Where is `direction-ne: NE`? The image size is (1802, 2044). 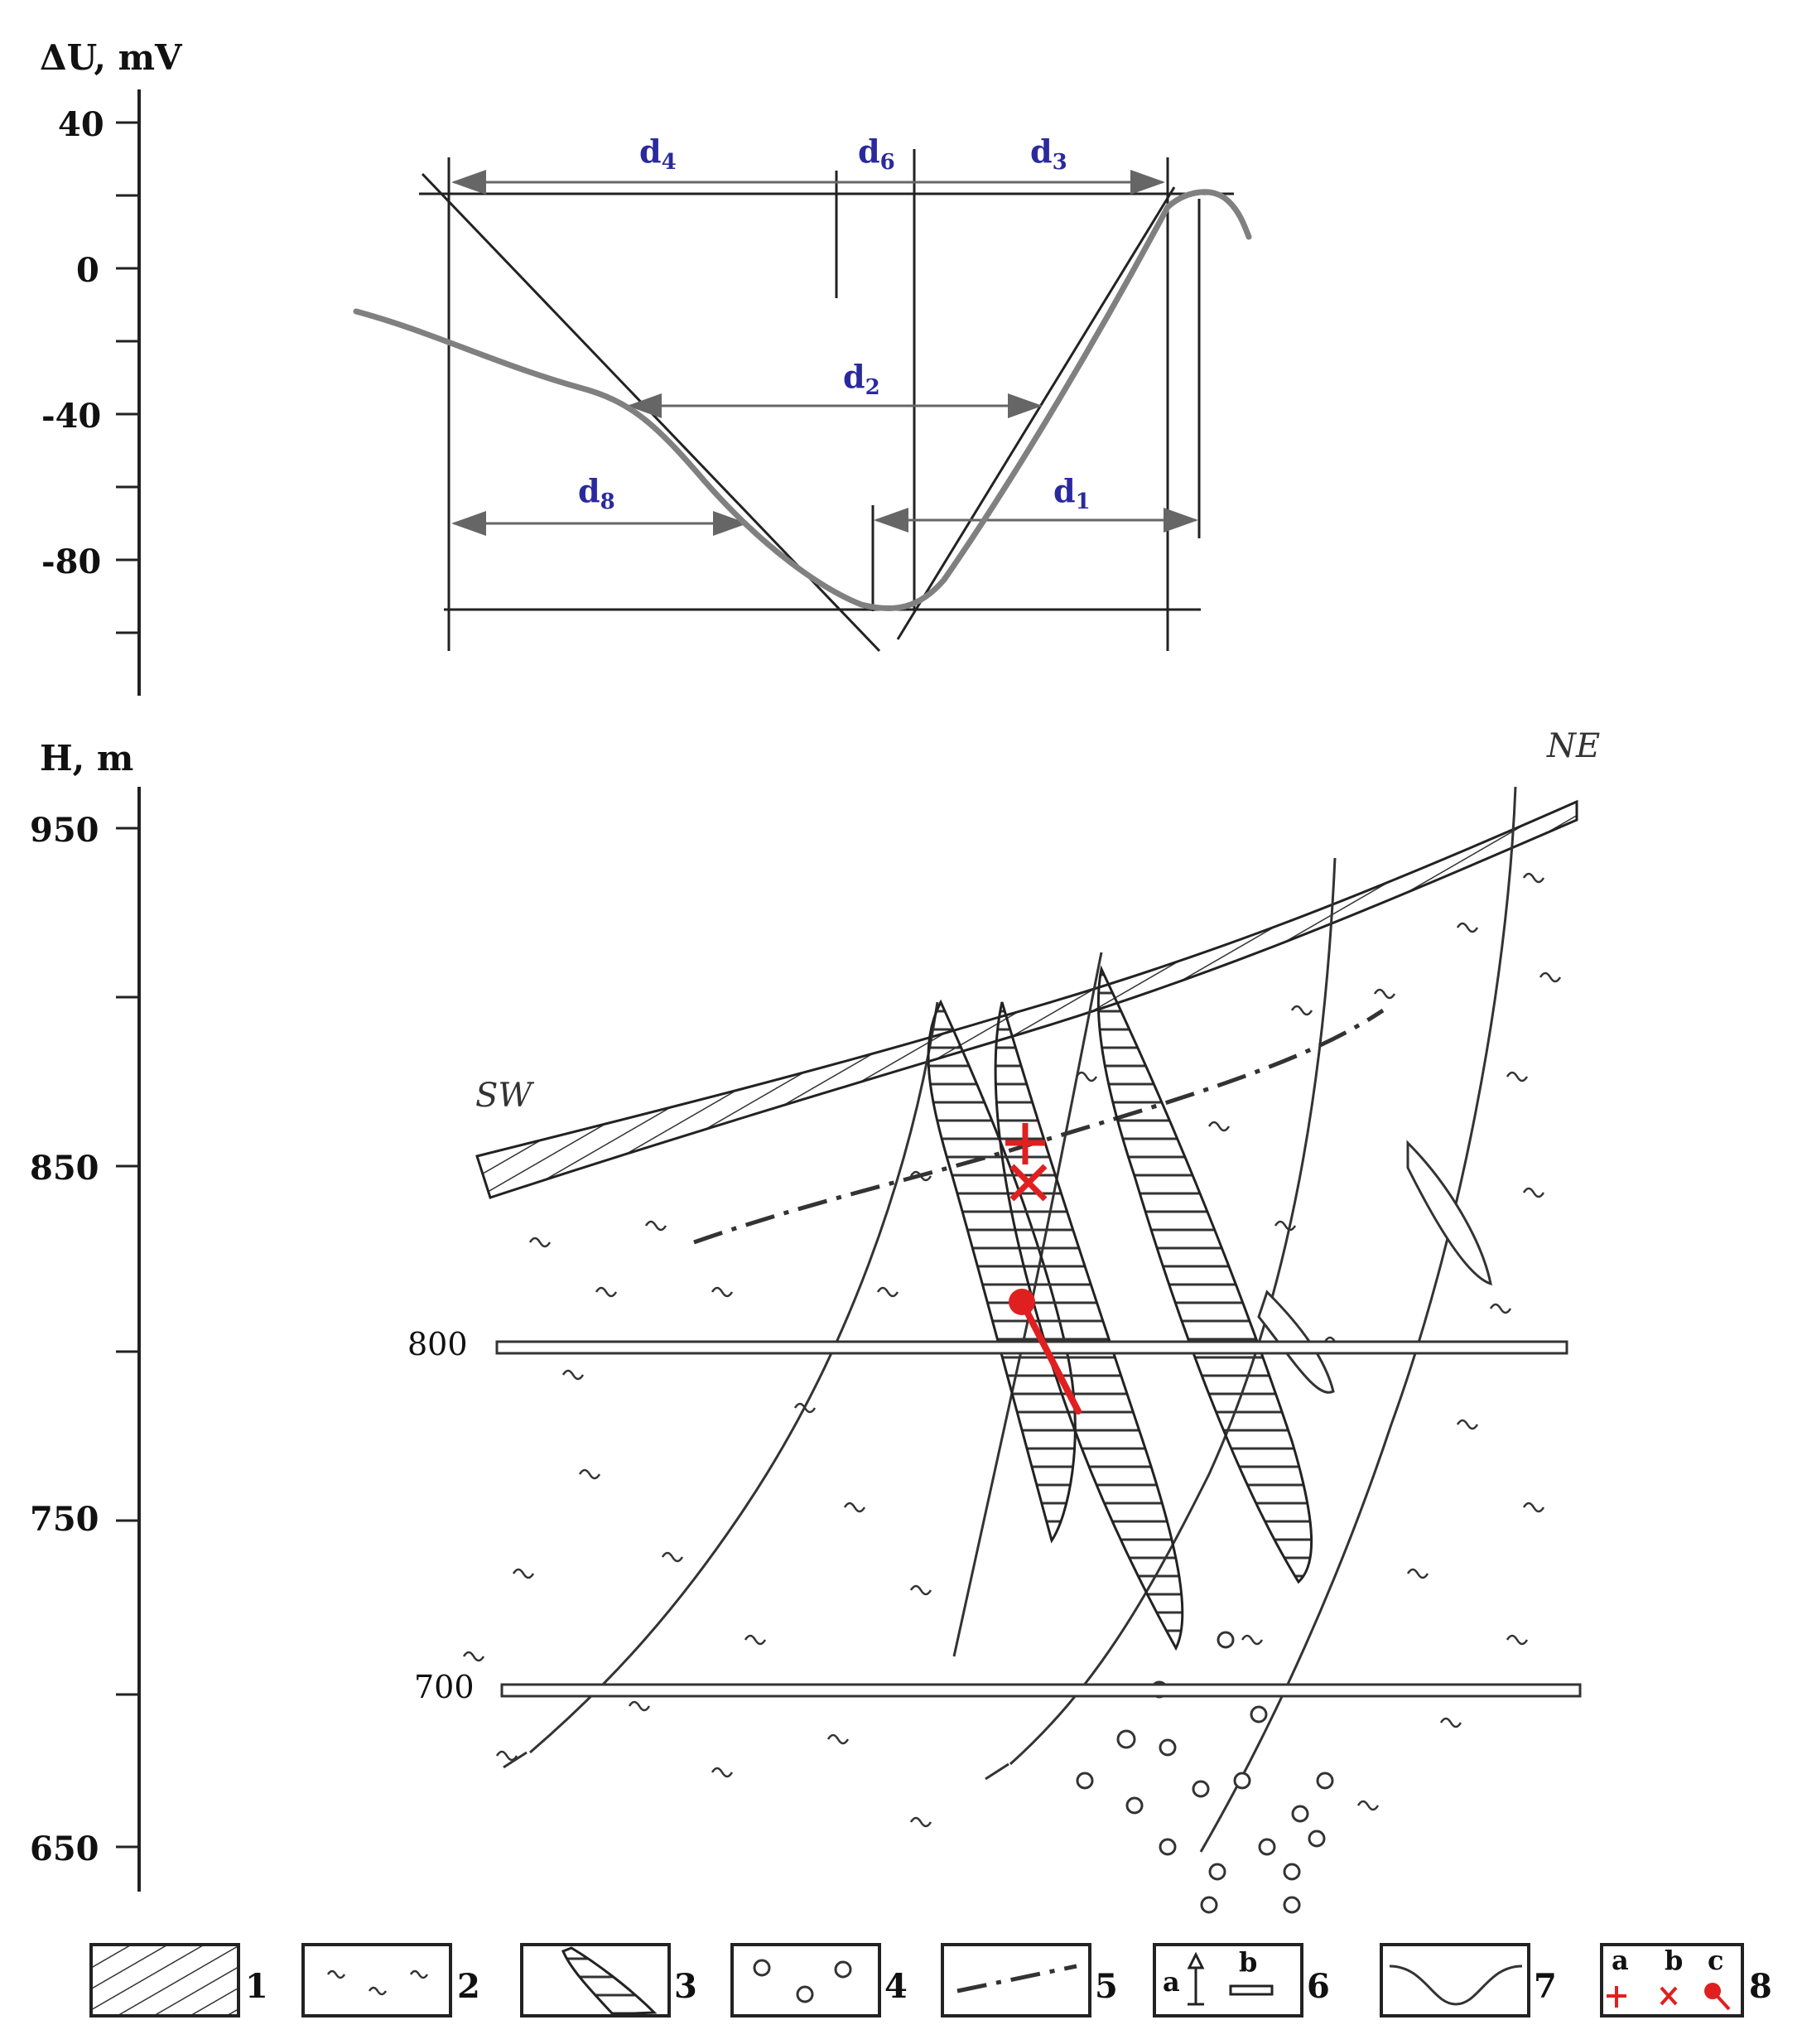 direction-ne: NE is located at coordinates (1573, 746).